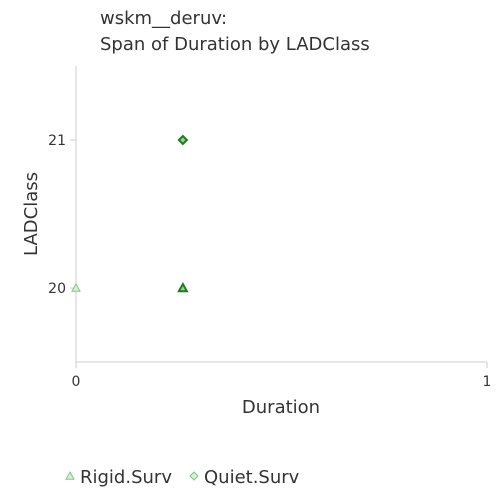 This screenshot has height=500, width=500. I want to click on chart-title-line-1: wskm__deruv:, so click(163, 18).